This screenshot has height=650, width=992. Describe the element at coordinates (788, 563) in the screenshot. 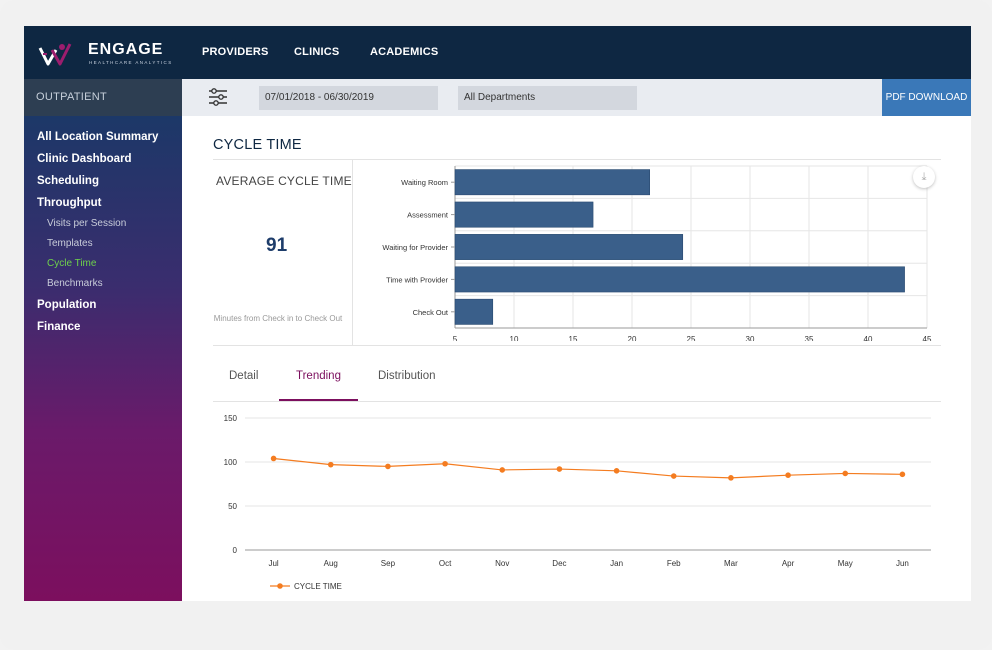

I see `line-x-tick-label: Apr` at that location.